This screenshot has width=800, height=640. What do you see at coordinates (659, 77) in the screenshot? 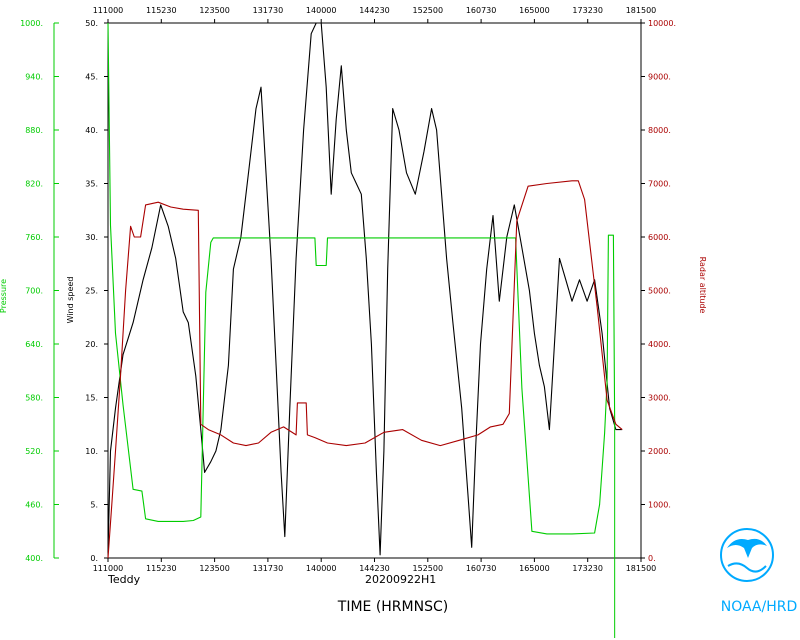
I see `altitude-tick-label: 9000.` at bounding box center [659, 77].